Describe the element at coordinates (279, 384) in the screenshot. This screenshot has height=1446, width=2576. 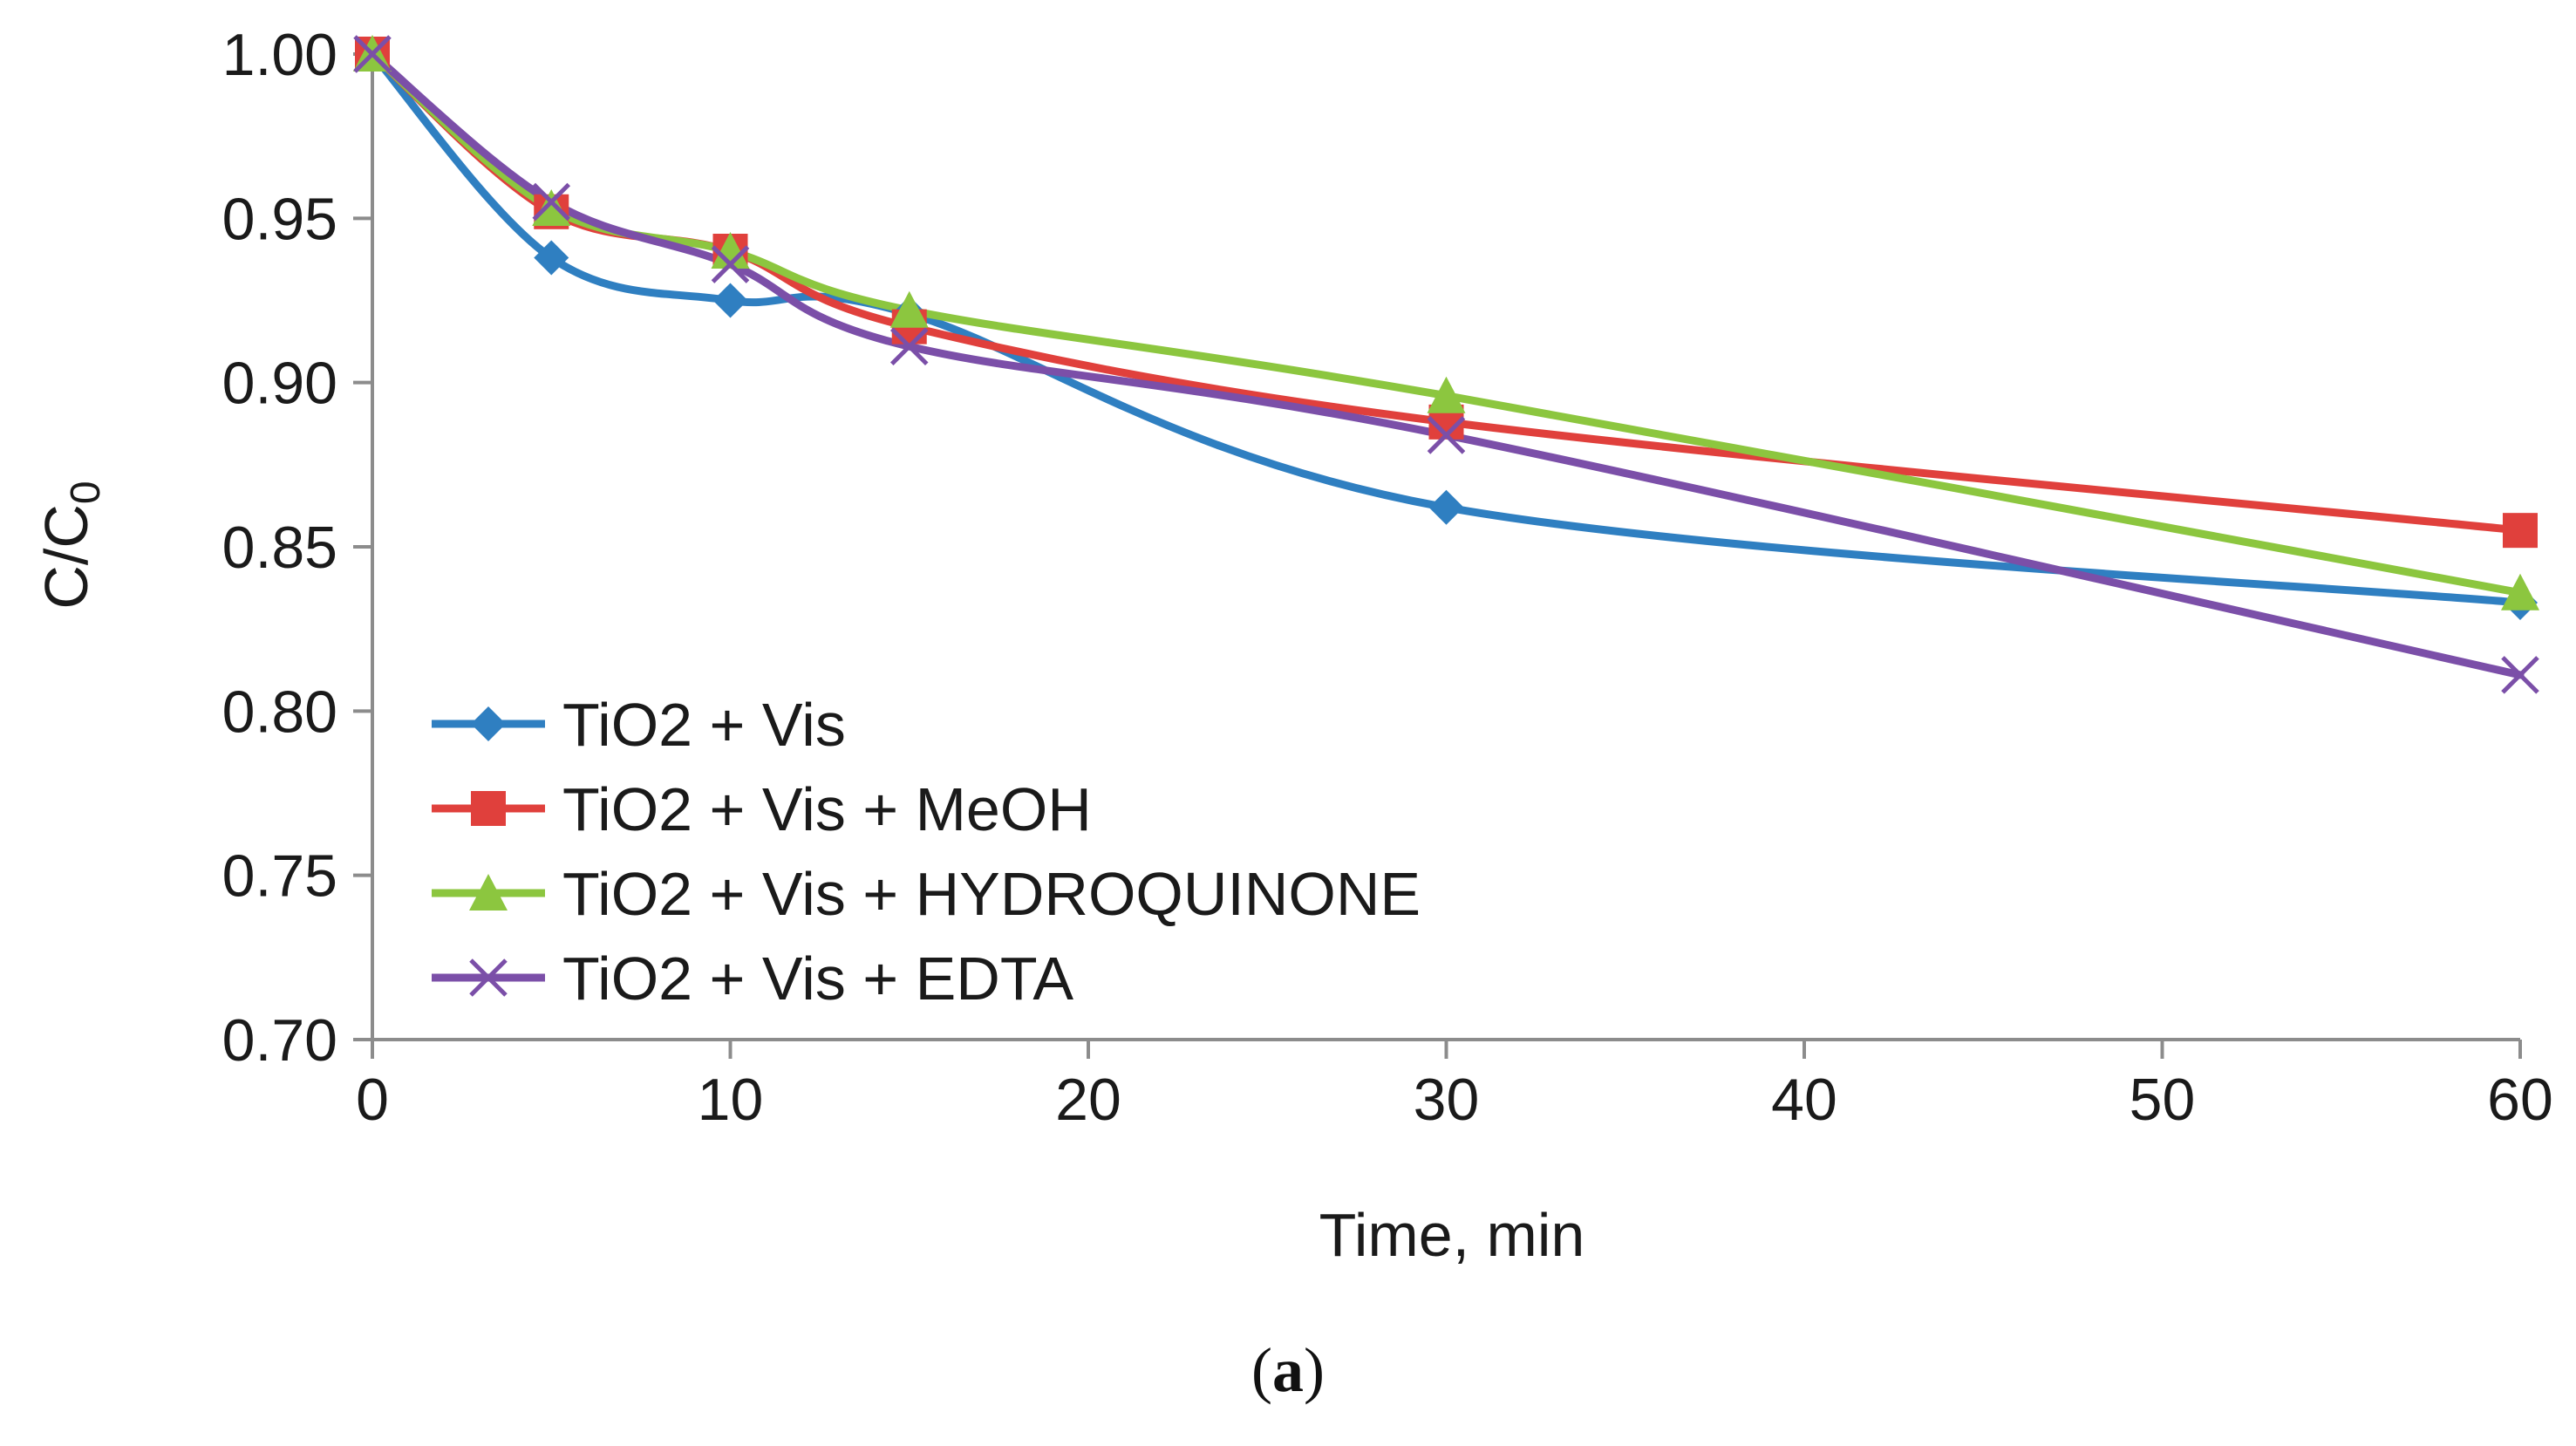
I see `y-tick-label: 0.90` at that location.